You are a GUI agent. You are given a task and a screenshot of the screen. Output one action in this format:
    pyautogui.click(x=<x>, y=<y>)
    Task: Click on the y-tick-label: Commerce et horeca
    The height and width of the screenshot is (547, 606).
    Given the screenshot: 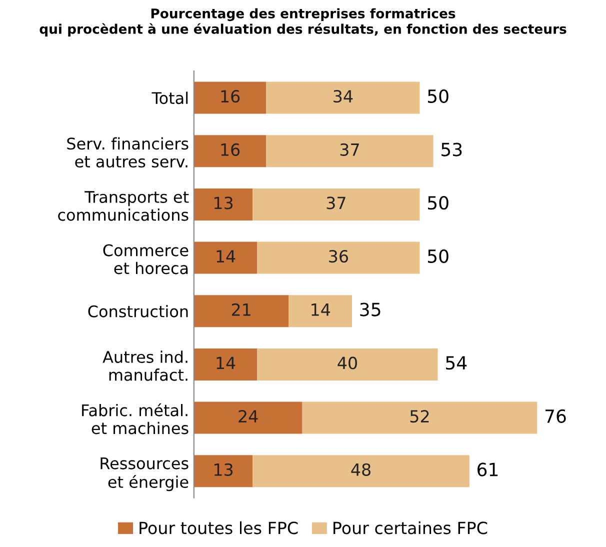 What is the action you would take?
    pyautogui.click(x=145, y=259)
    